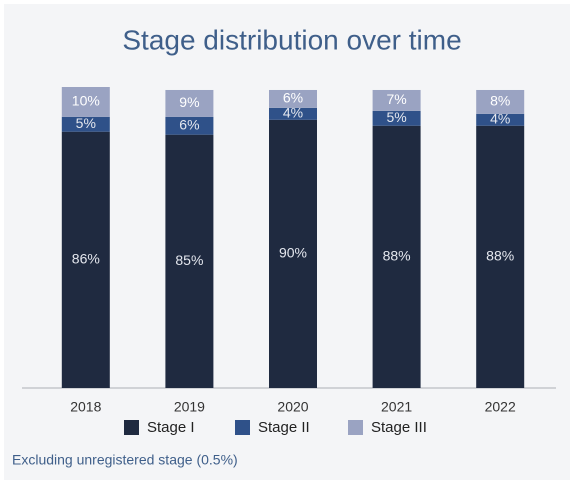 The width and height of the screenshot is (574, 484). I want to click on x-tick-label: 2021, so click(396, 407).